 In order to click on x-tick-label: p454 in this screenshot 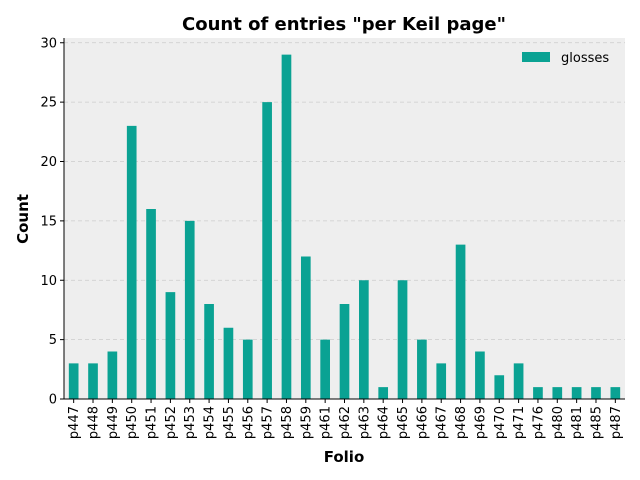, I will do `click(210, 422)`.